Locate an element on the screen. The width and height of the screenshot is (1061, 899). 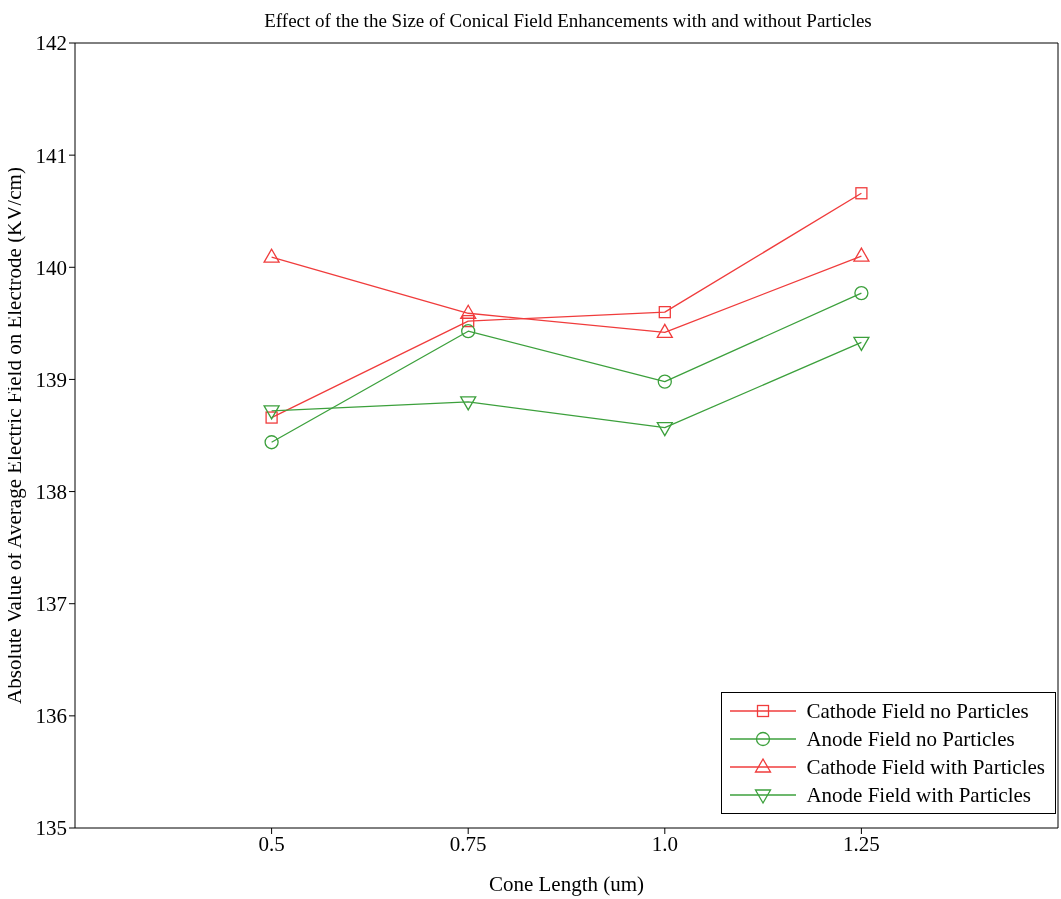
y-tick-label: 138 is located at coordinates (51, 492).